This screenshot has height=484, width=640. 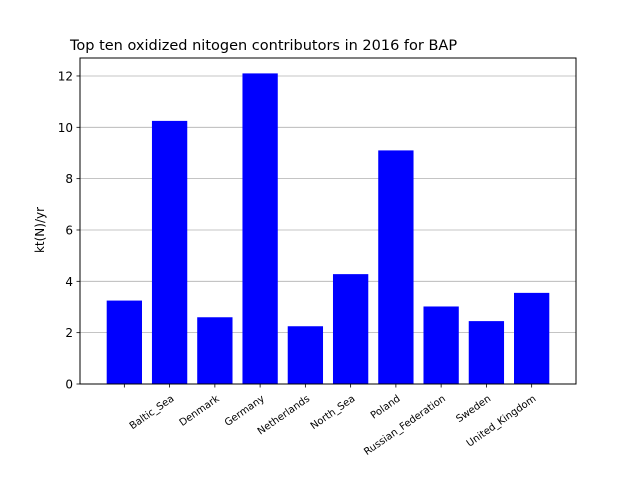 What do you see at coordinates (200, 410) in the screenshot?
I see `x-tick-label: Denmark` at bounding box center [200, 410].